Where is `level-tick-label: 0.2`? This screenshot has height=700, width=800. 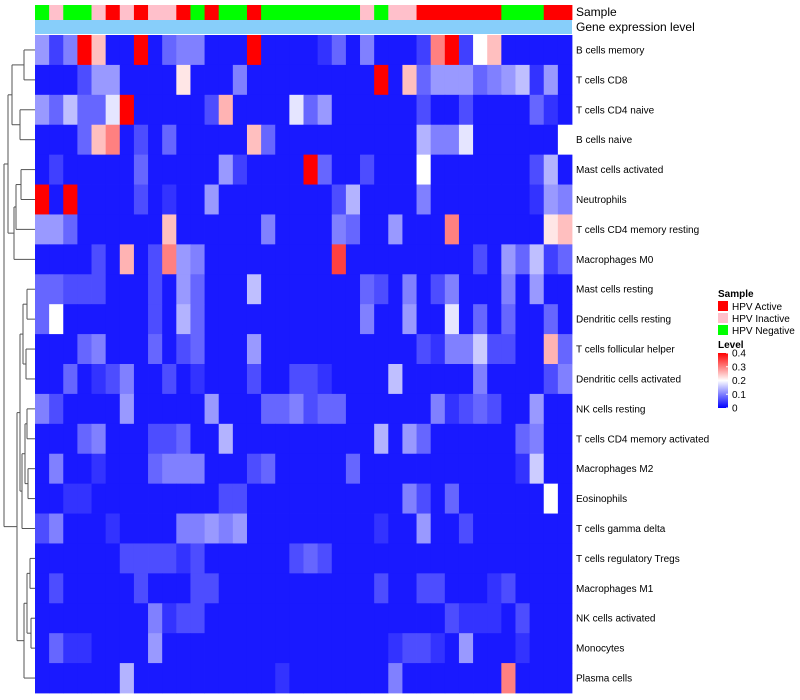 level-tick-label: 0.2 is located at coordinates (739, 381).